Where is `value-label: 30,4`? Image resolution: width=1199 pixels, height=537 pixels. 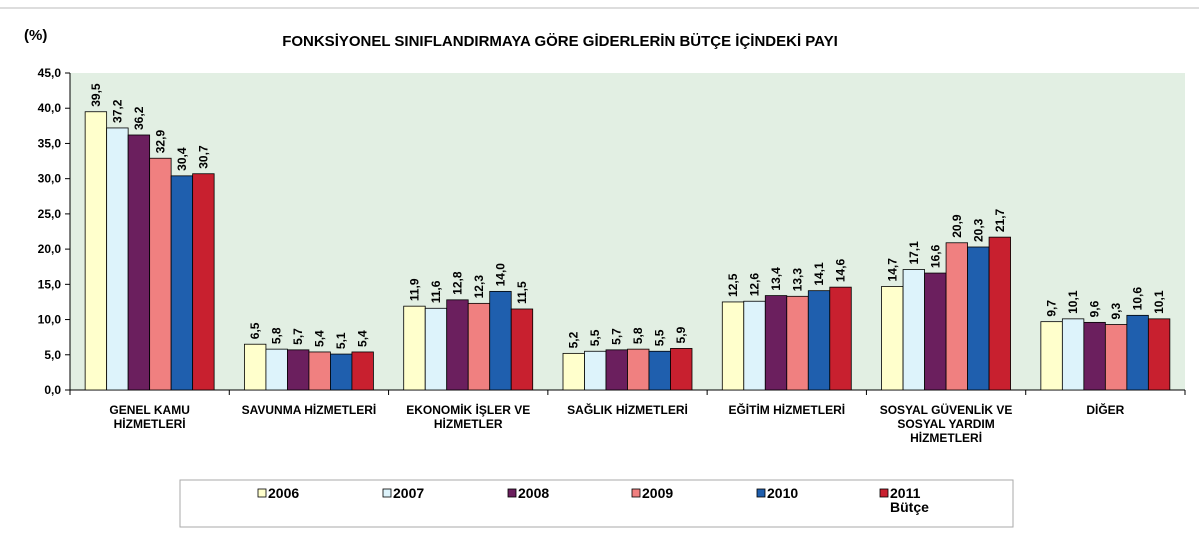 value-label: 30,4 is located at coordinates (182, 159).